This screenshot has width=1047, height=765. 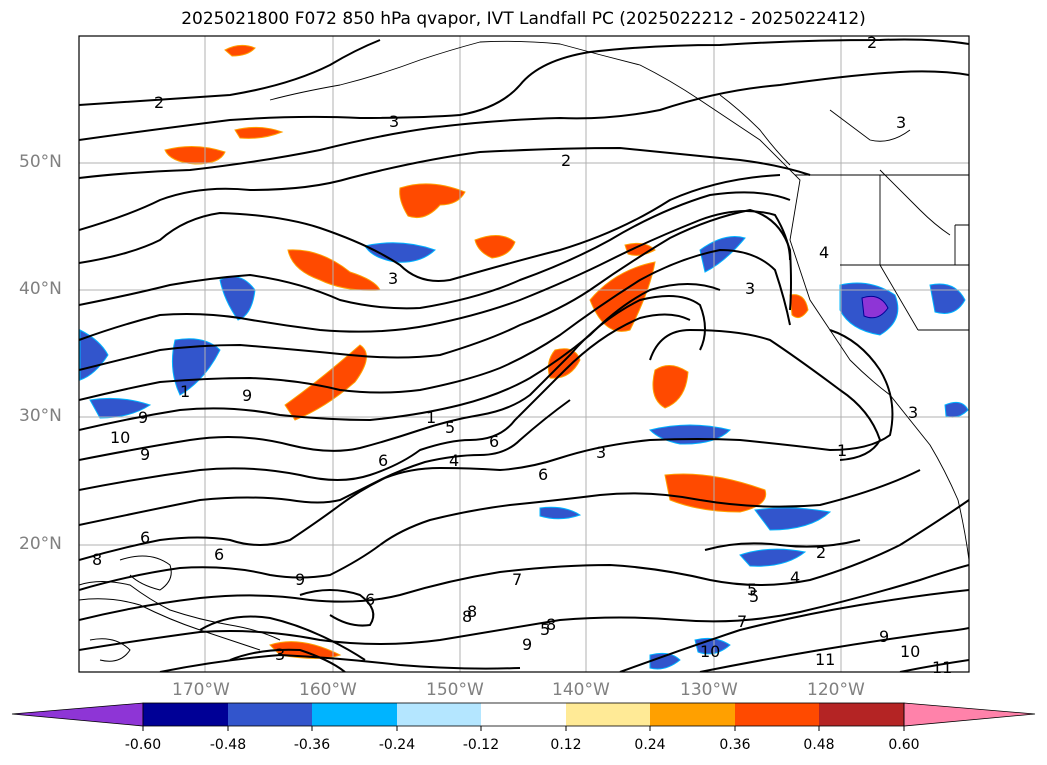 I want to click on lat-label: 40°N, so click(x=40, y=289).